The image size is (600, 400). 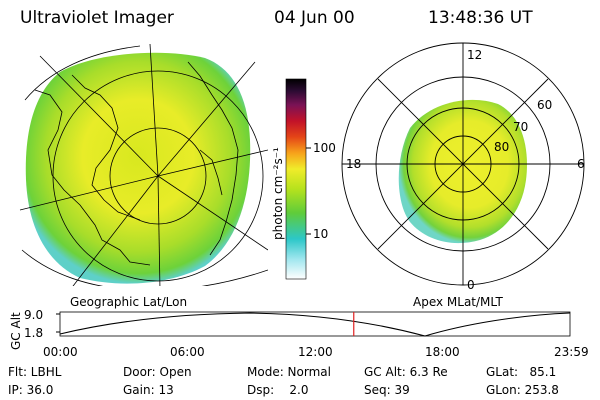 What do you see at coordinates (471, 285) in the screenshot?
I see `mlt-label-0: 0` at bounding box center [471, 285].